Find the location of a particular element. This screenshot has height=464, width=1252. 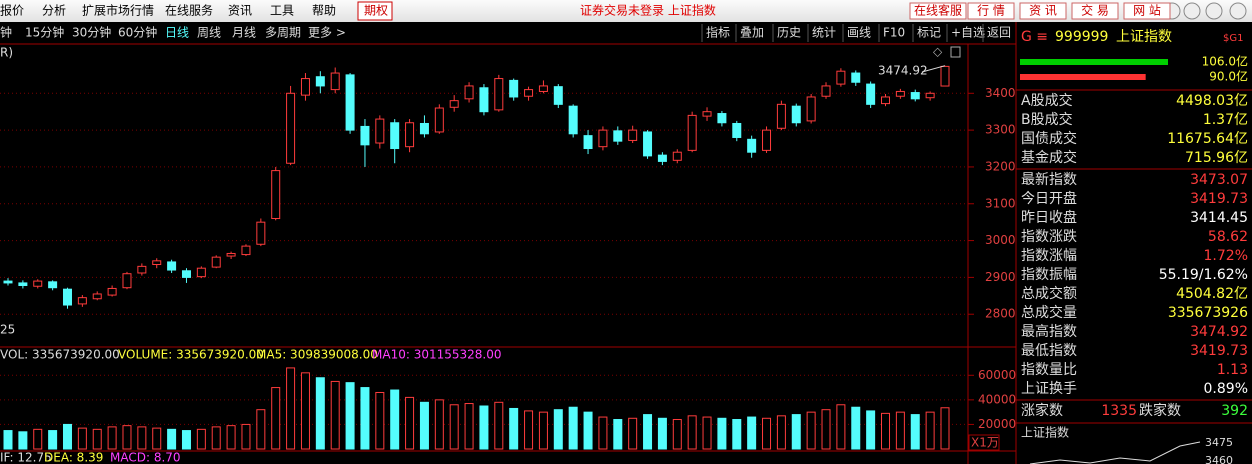

breadth-label: 涨家数 is located at coordinates (1042, 410).